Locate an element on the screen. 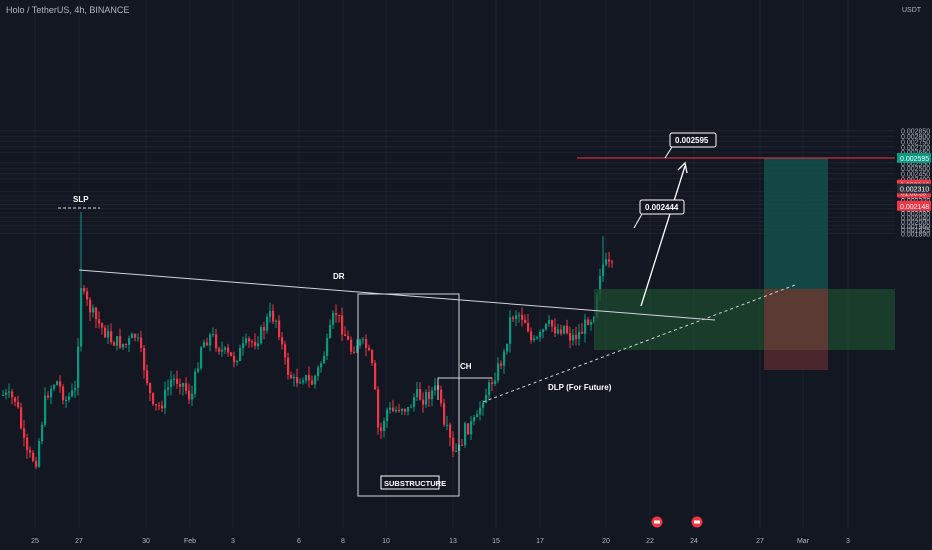 Image resolution: width=932 pixels, height=550 pixels. y-tick-label: 0.001960 is located at coordinates (915, 227).